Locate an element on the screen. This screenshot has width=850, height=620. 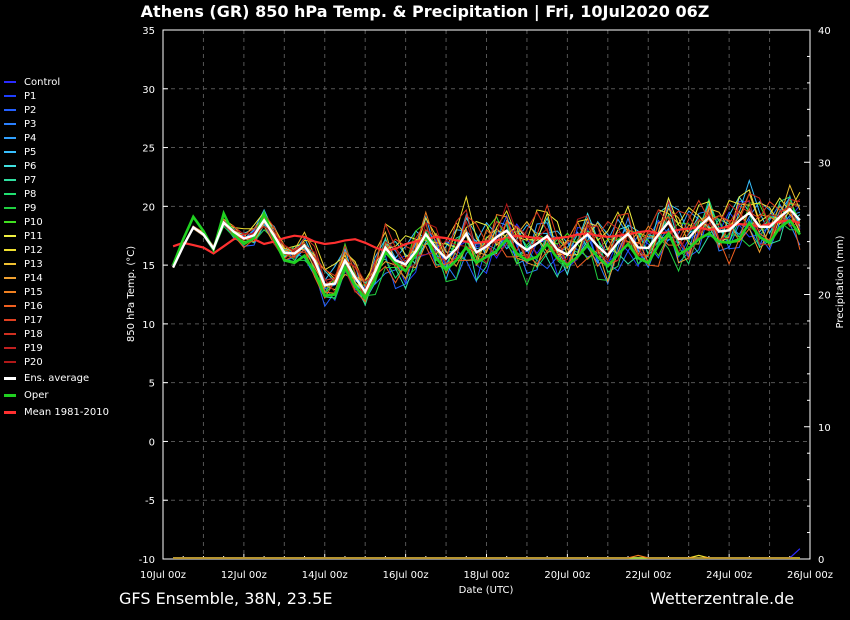
x-tick-label: 26Jul 00z is located at coordinates (810, 575).